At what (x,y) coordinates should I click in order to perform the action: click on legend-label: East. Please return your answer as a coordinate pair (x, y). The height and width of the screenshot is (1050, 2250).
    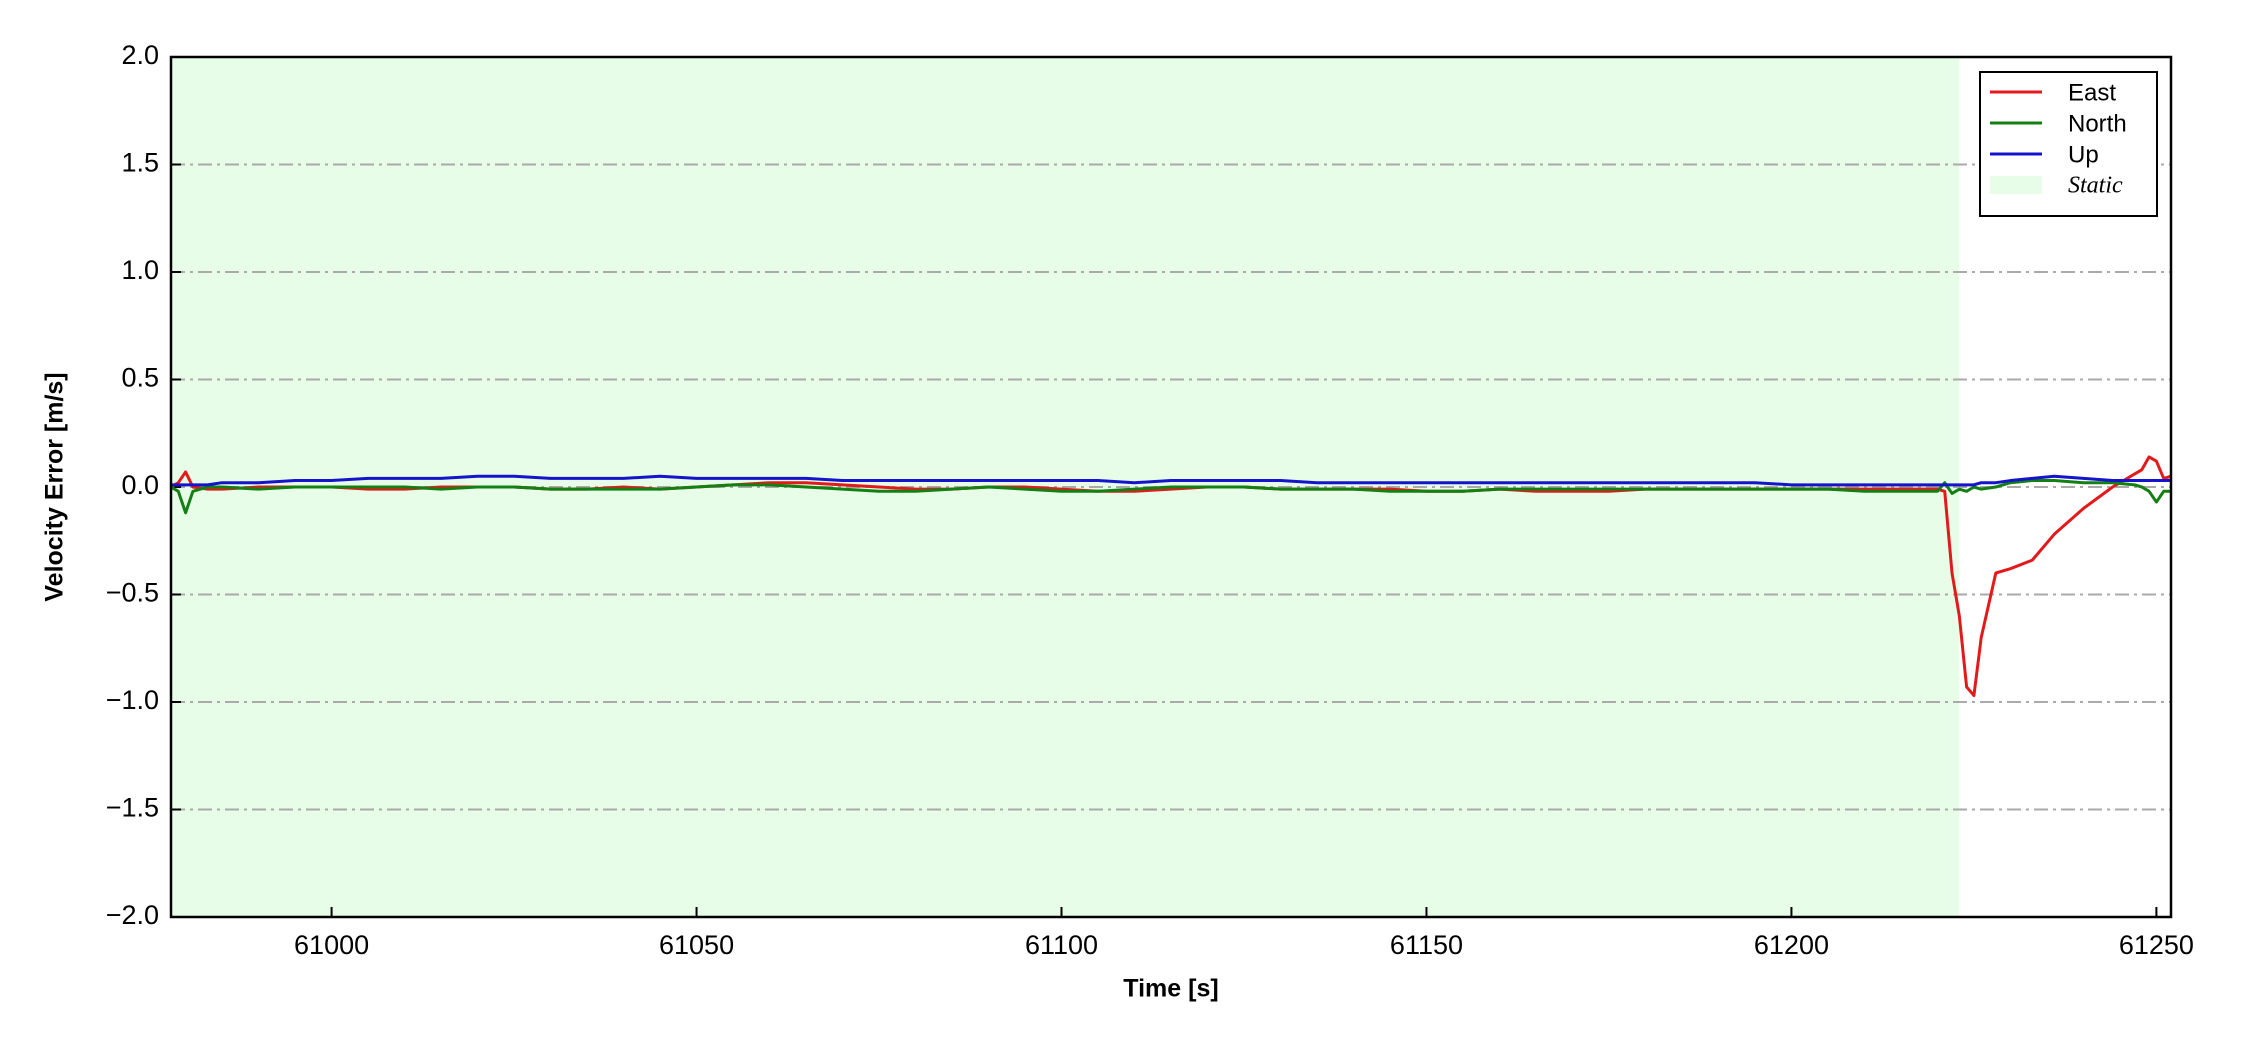
    Looking at the image, I should click on (2092, 92).